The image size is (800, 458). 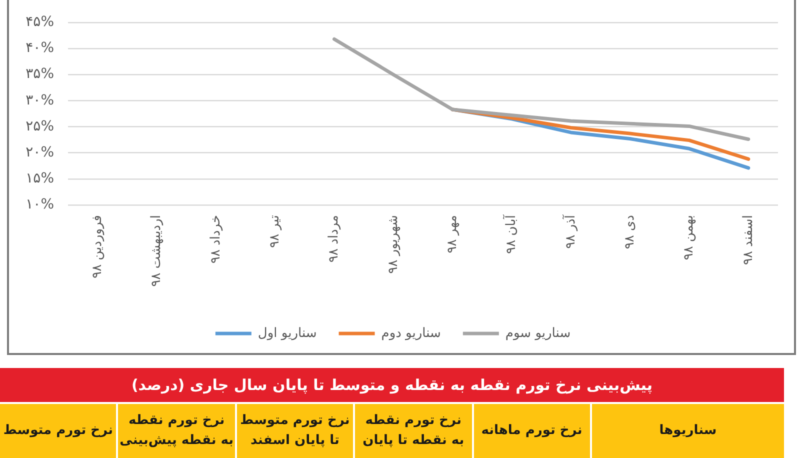 I want to click on text: پیش‌بینی نرخ تورم نقطه به نقطه و متوسط تا پایان سال جاری (درصد), so click(x=392, y=385).